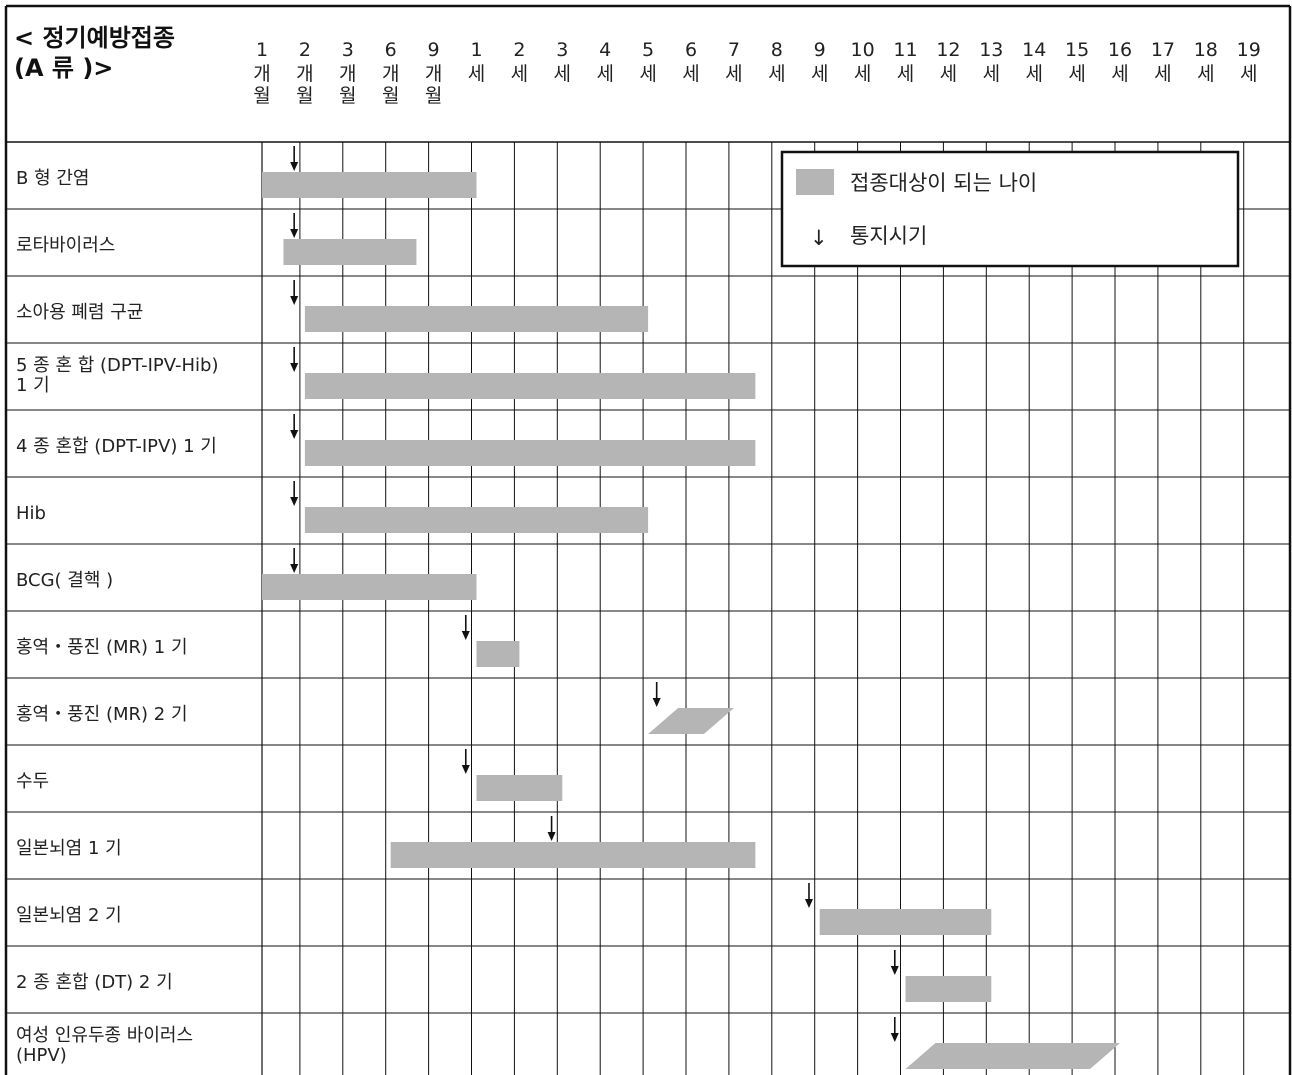 This screenshot has height=1075, width=1292. Describe the element at coordinates (991, 50) in the screenshot. I see `column-header-number: 13` at that location.